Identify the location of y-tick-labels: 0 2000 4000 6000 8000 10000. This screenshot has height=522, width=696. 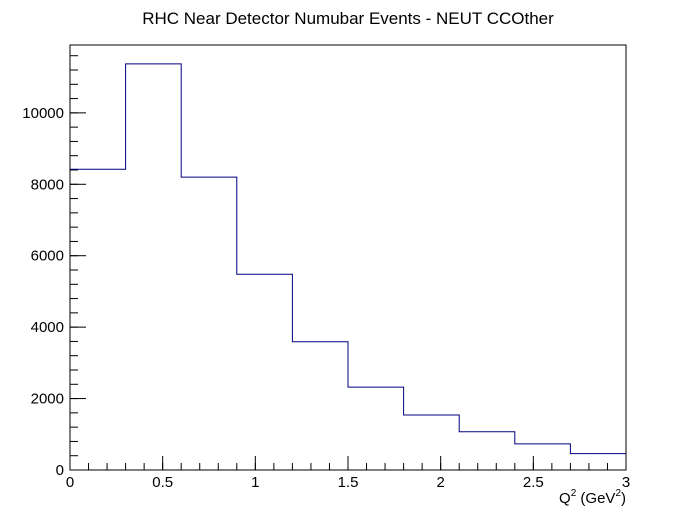
(43, 292).